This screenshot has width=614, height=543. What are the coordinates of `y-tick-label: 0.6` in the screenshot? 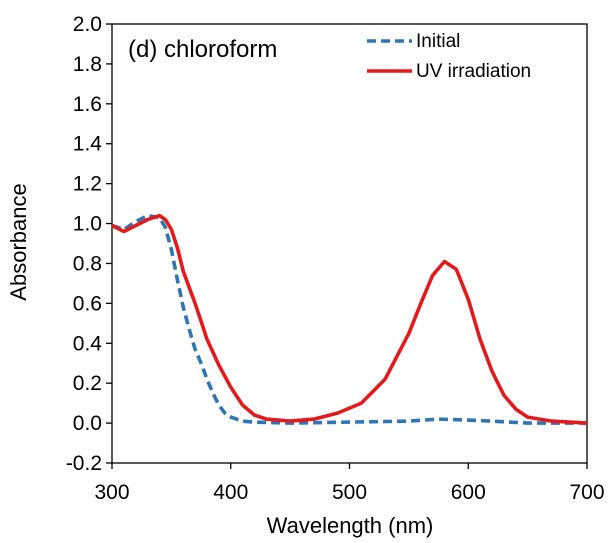 It's located at (87, 303).